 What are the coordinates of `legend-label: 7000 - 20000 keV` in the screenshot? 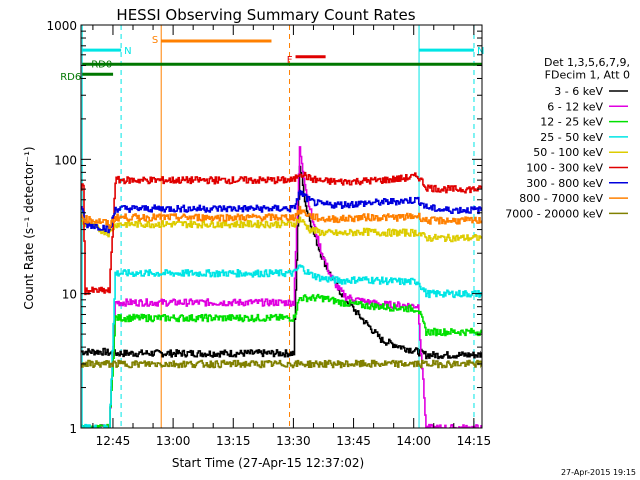 It's located at (554, 213).